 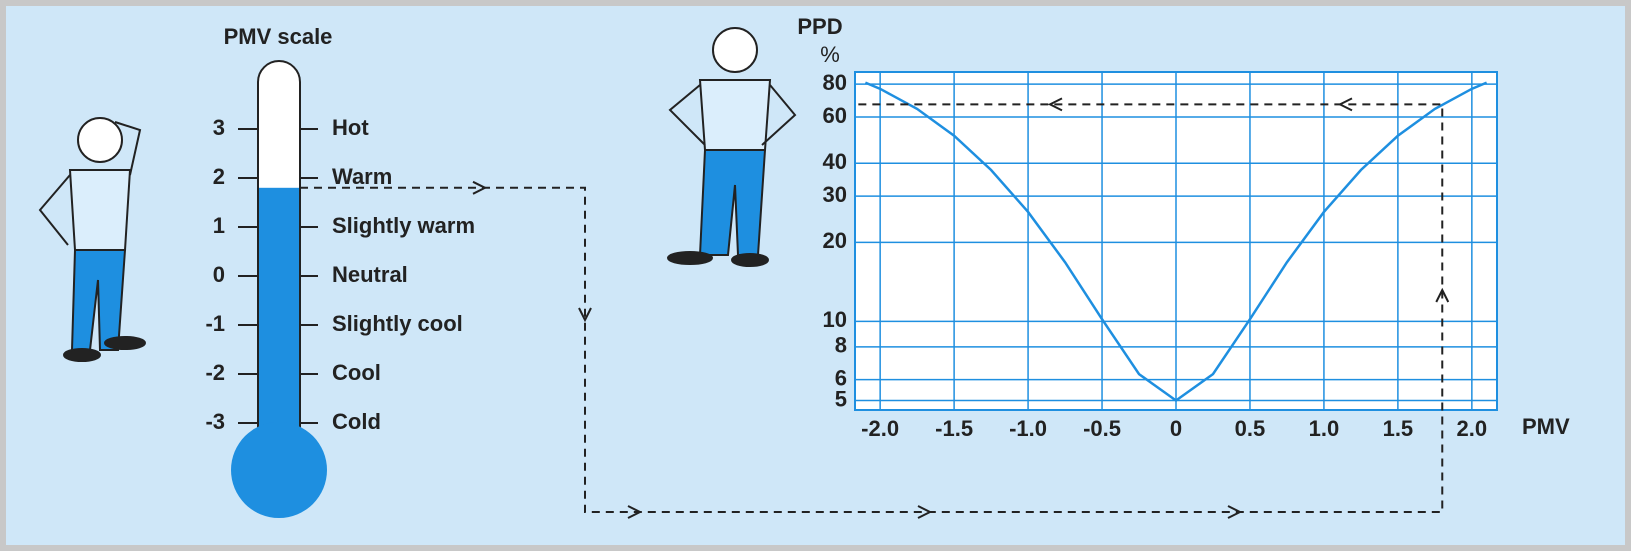 I want to click on scale-value: -3, so click(x=215, y=421).